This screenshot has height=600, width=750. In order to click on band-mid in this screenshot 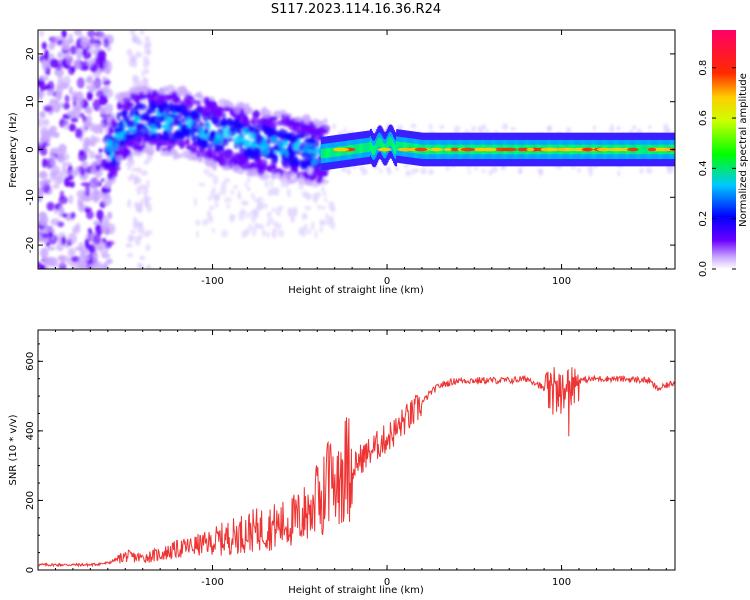, I will do `click(677, 149)`.